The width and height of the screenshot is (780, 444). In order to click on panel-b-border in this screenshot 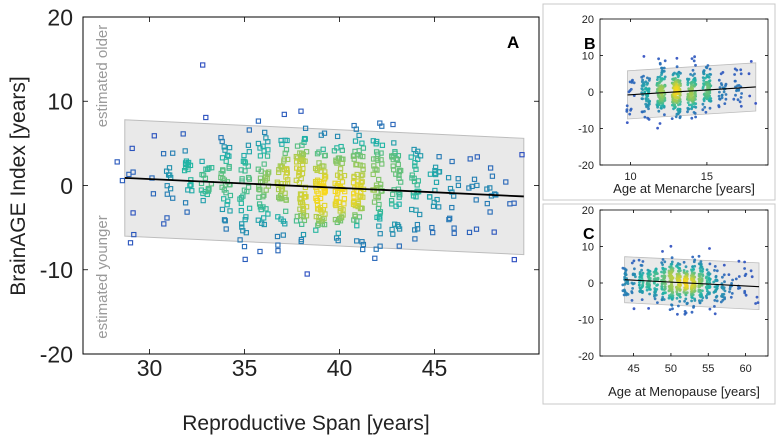, I will do `click(659, 102)`.